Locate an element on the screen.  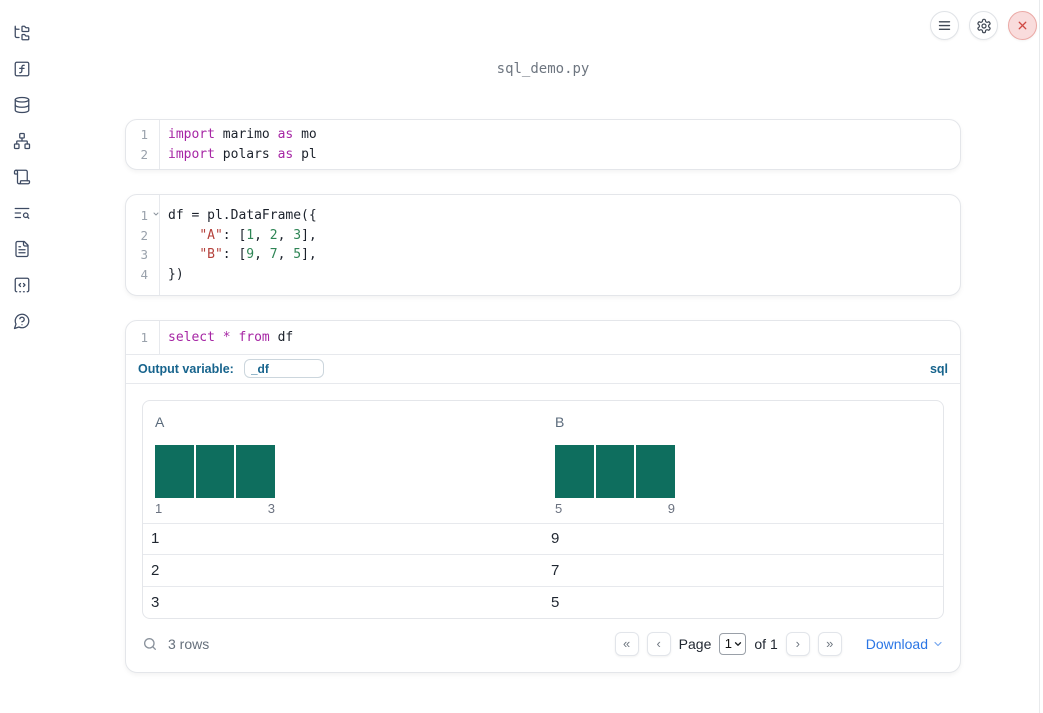
sidebar-item-tracebacks is located at coordinates (22, 177).